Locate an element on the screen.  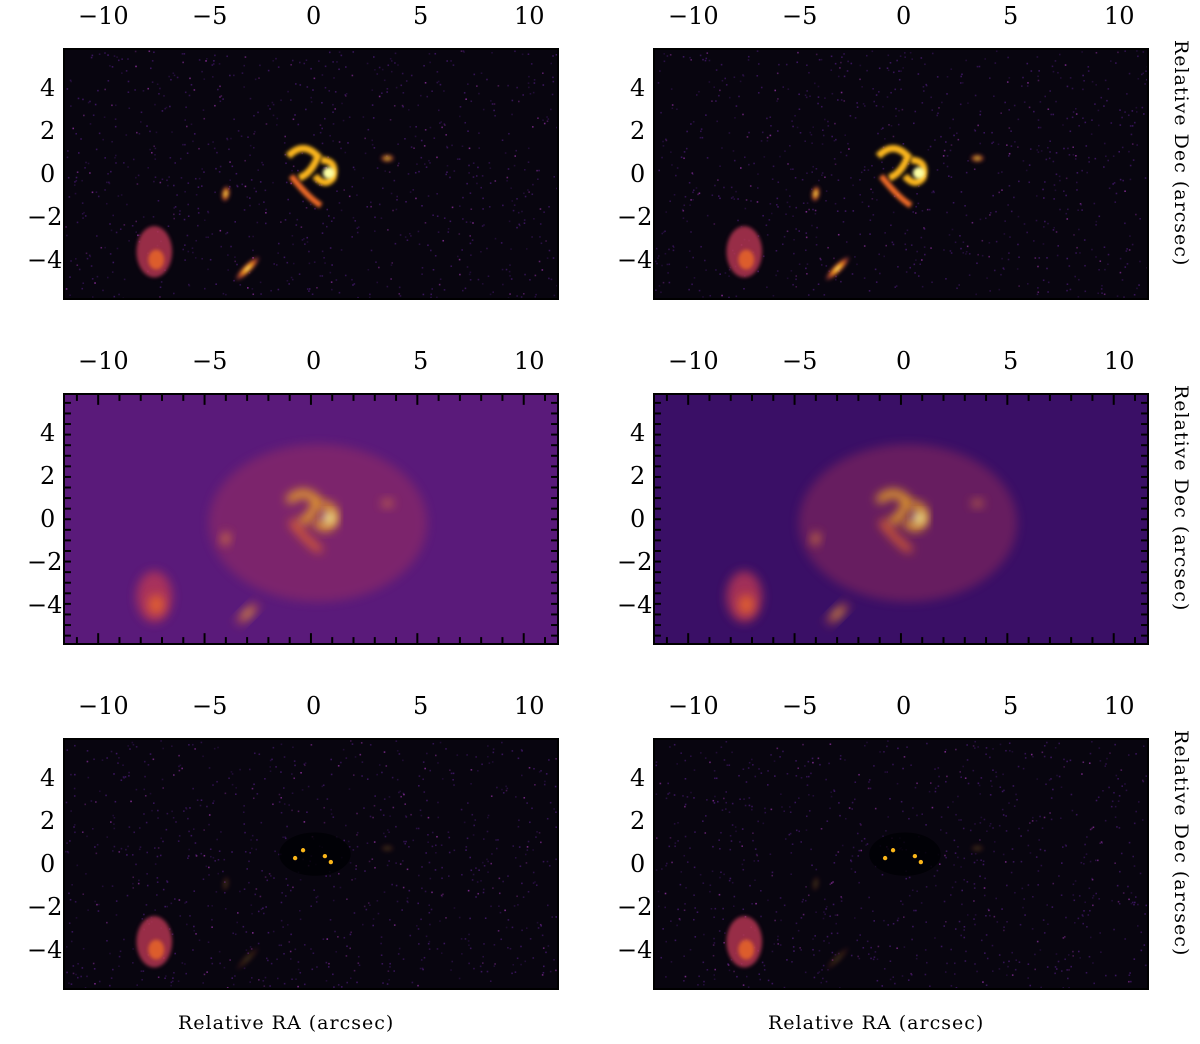
panel-observed-image-r1c2 is located at coordinates (901, 174).